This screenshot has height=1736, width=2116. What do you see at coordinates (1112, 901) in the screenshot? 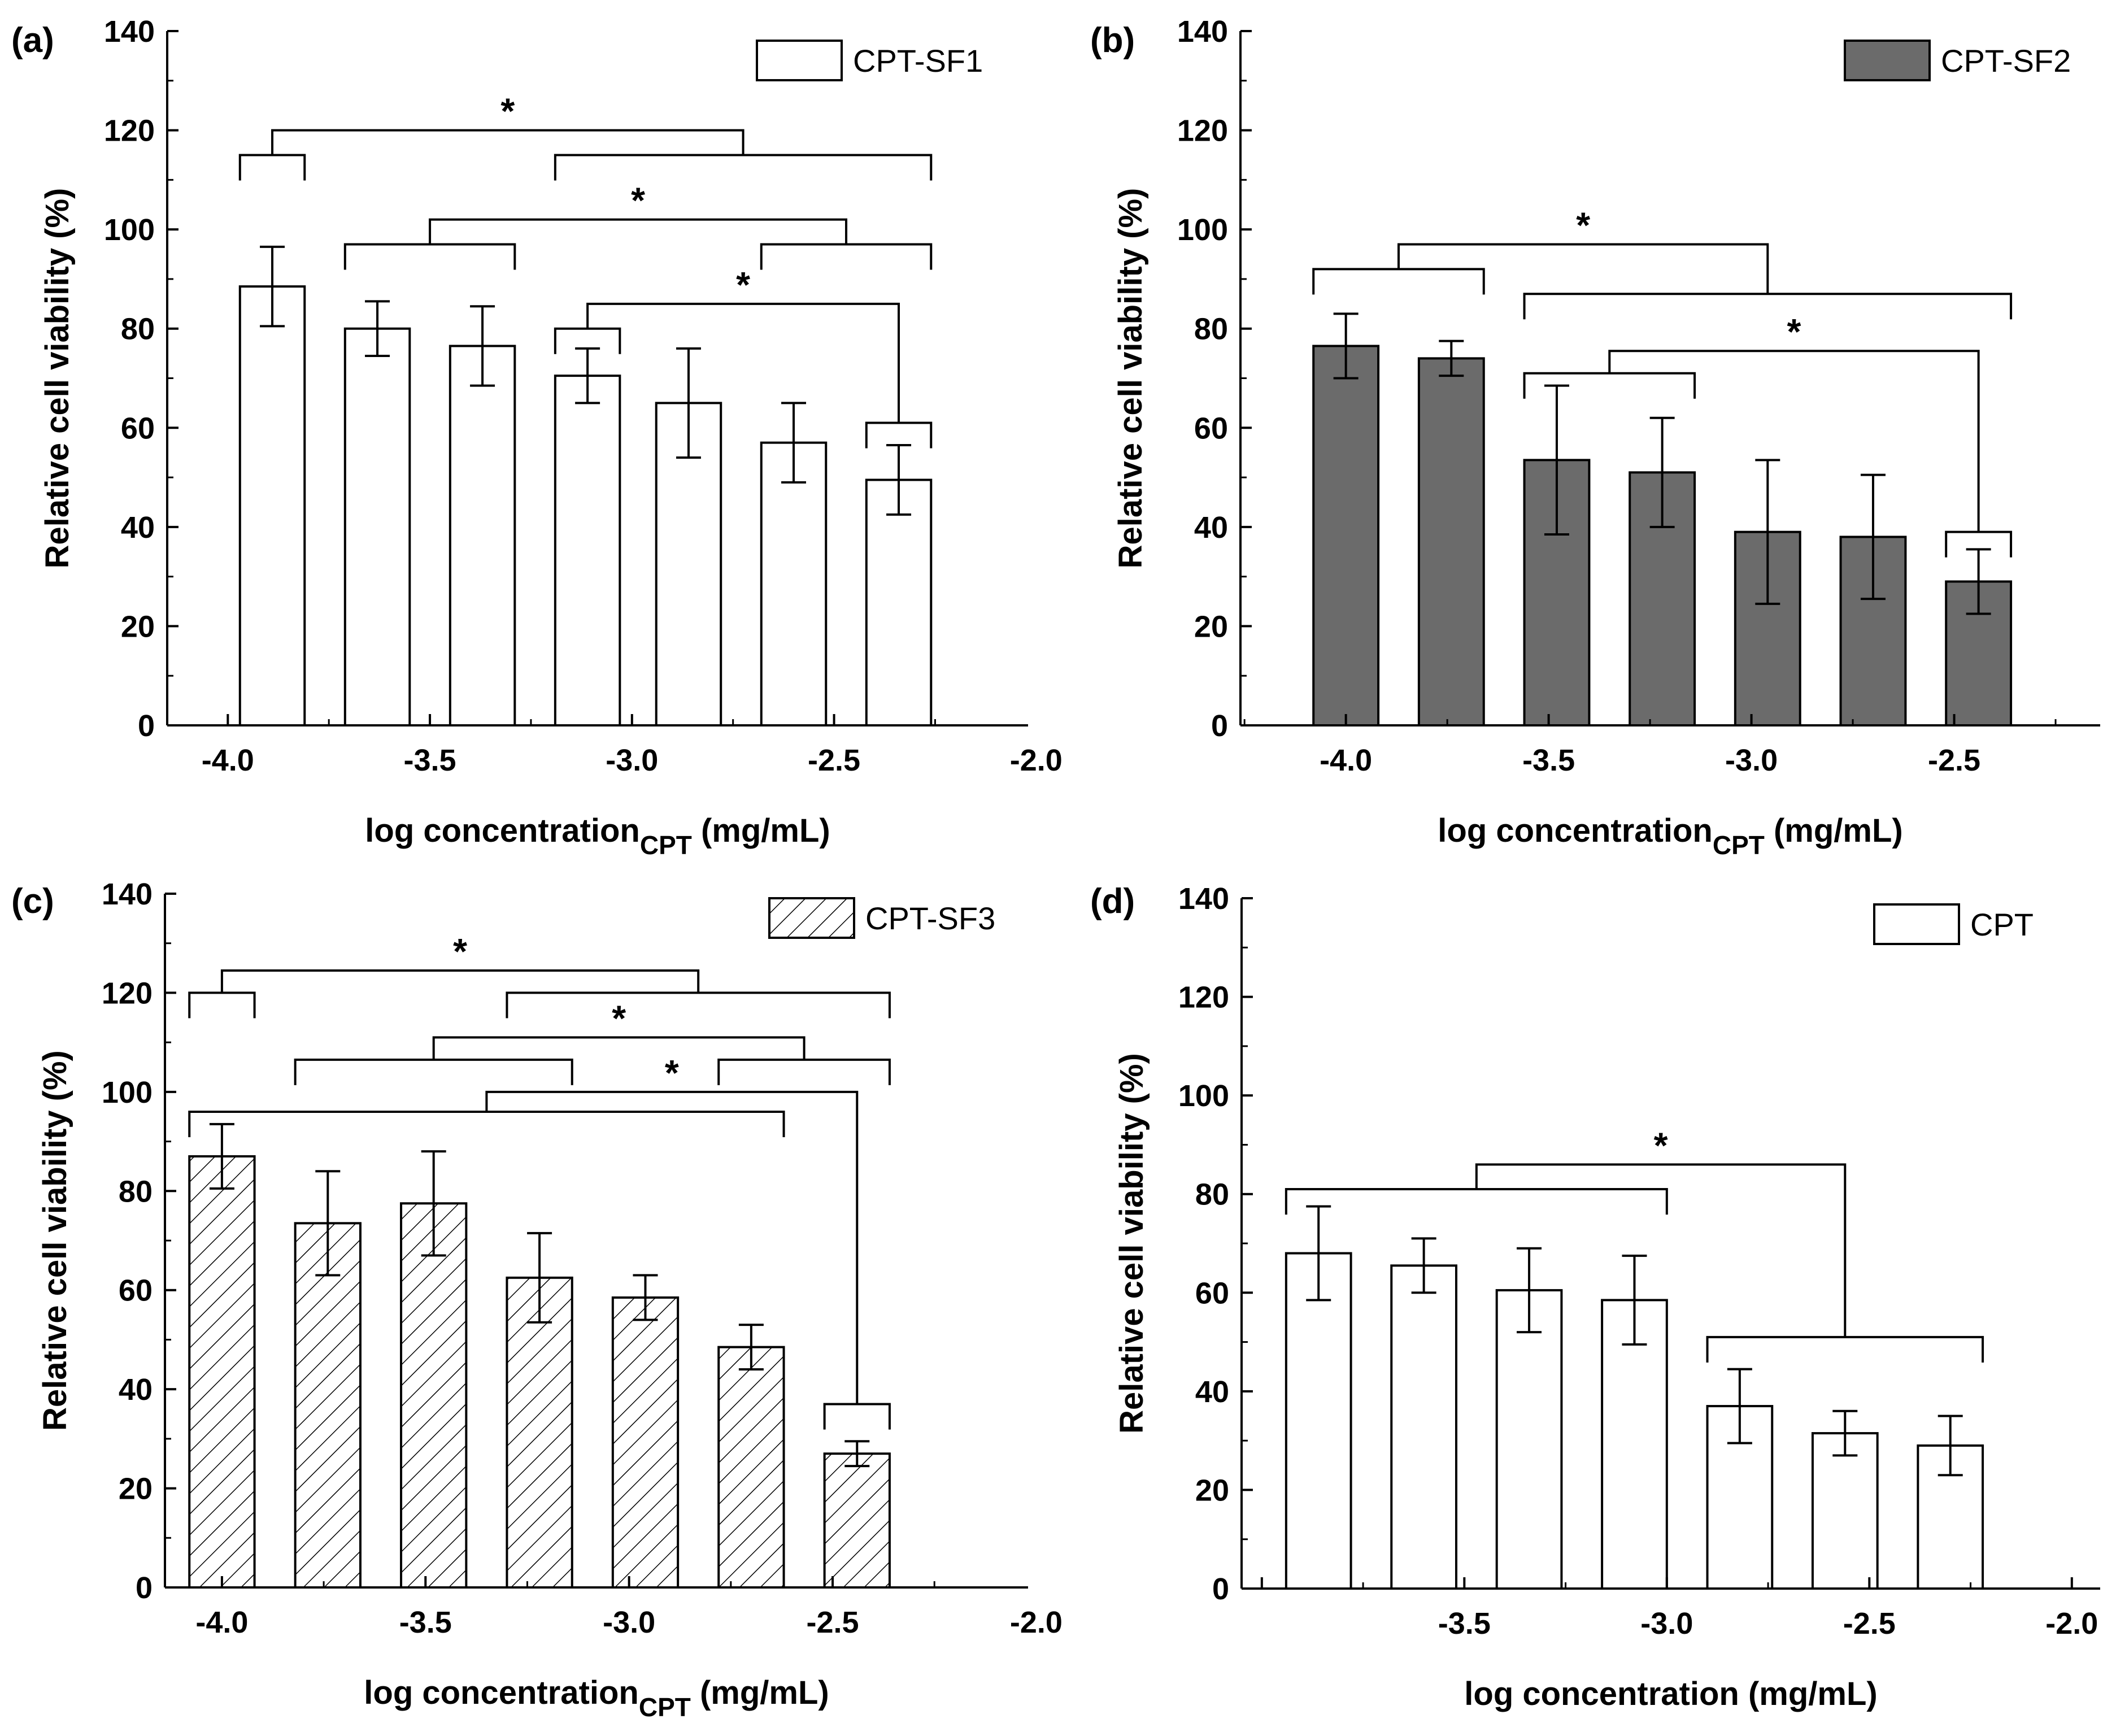
I see `panel-label: (d)` at bounding box center [1112, 901].